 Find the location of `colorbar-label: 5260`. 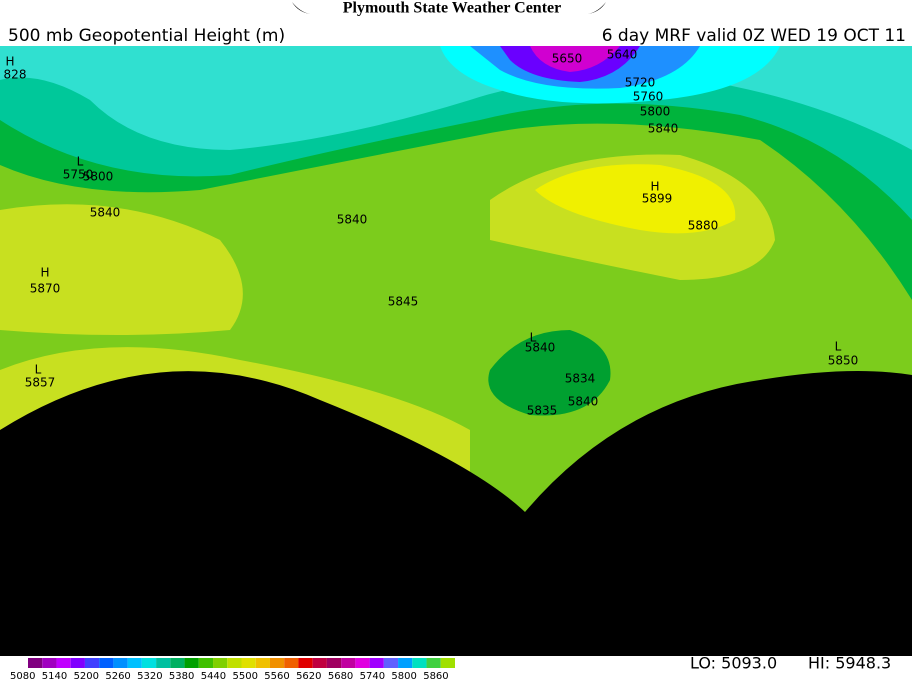

colorbar-label: 5260 is located at coordinates (117, 676).